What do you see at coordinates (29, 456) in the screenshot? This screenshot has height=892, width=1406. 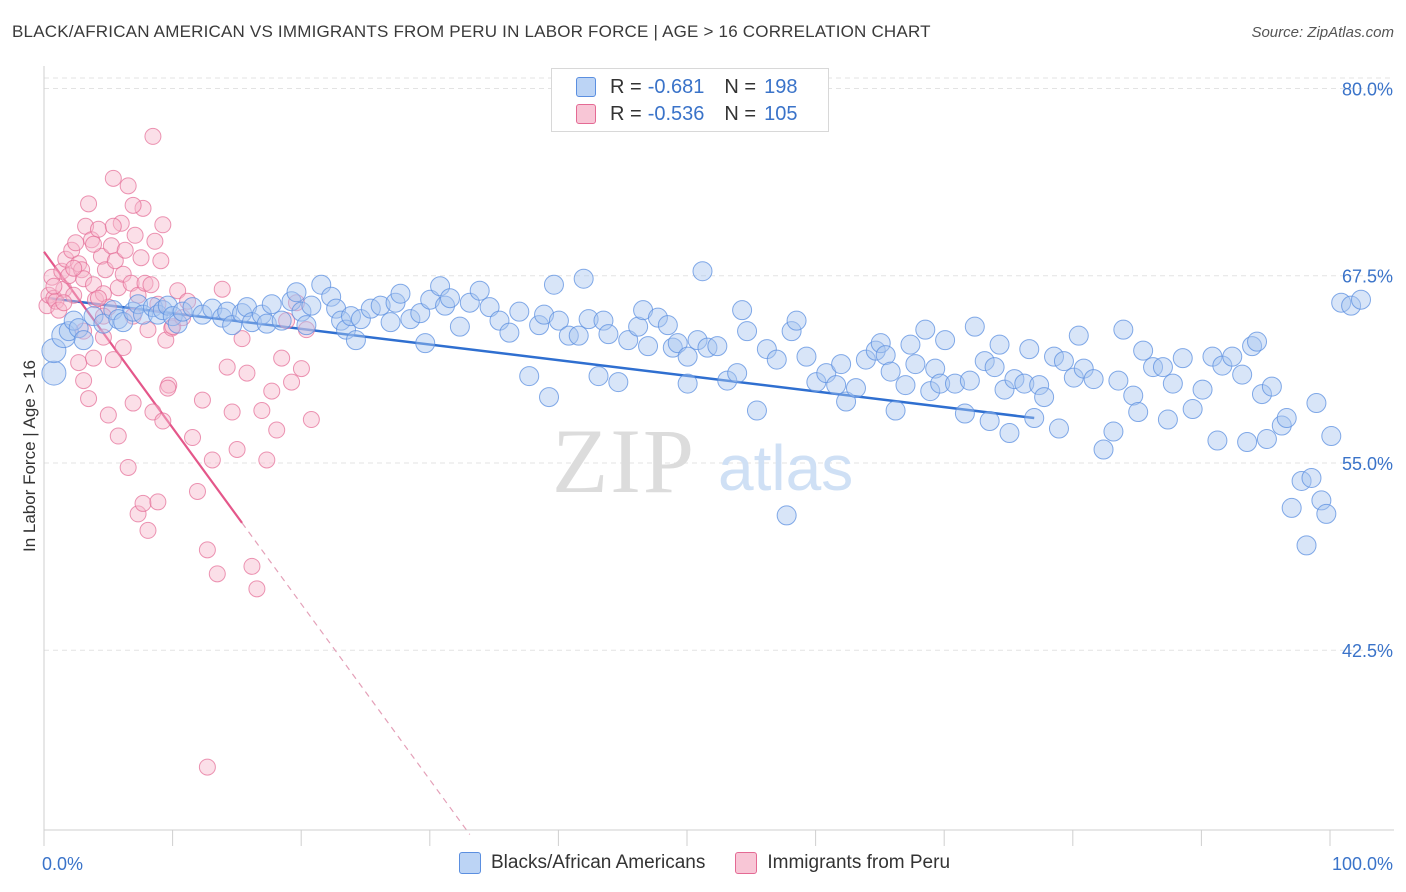 I see `y-axis-label: In Labor Force | Age > 16` at bounding box center [29, 456].